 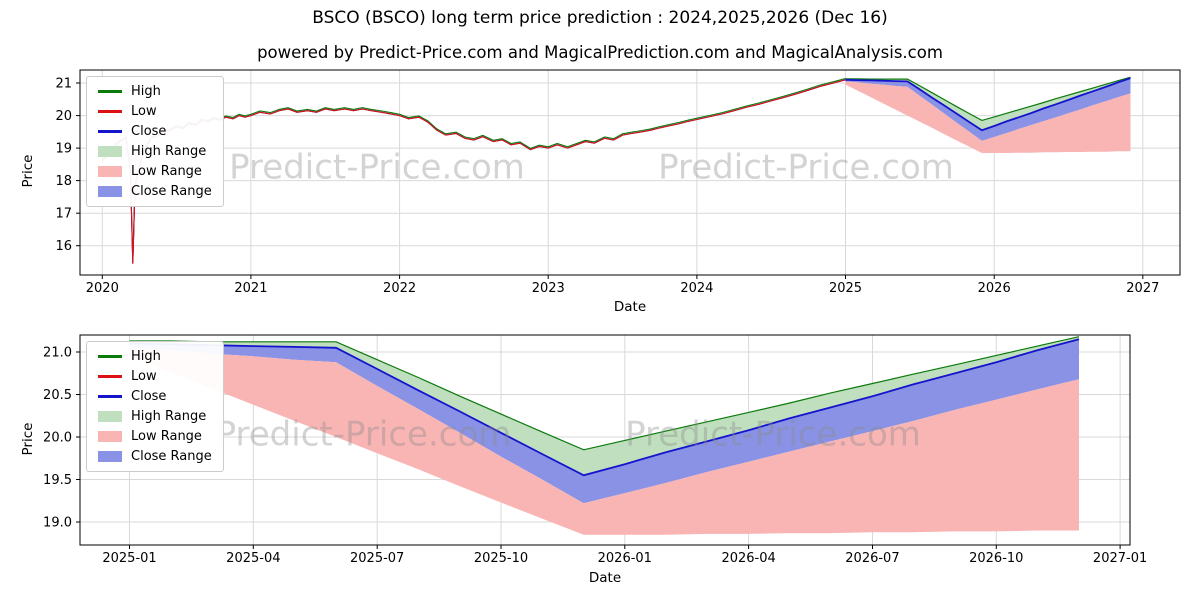 I want to click on forecast-close-line, so click(x=988, y=104).